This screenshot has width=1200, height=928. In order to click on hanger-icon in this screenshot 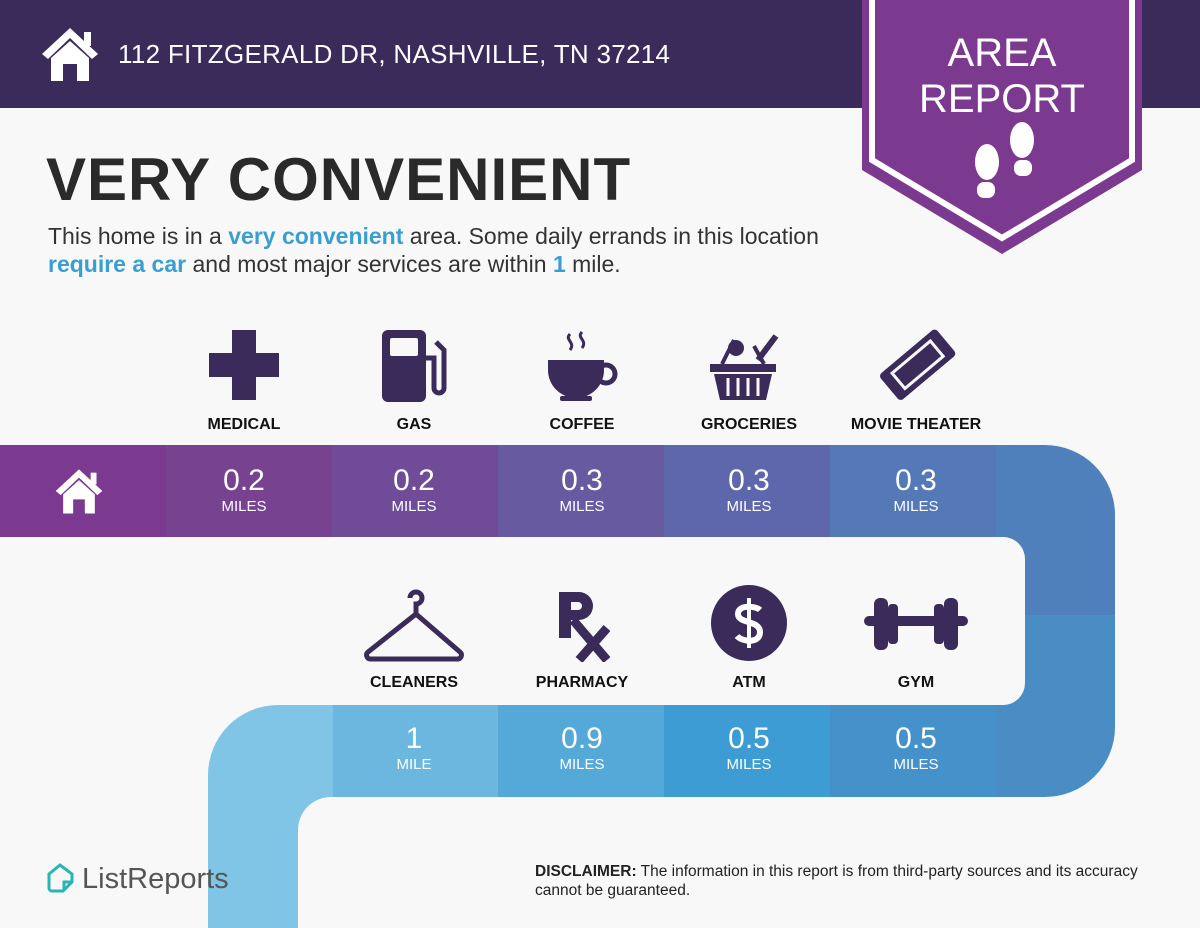, I will do `click(414, 625)`.